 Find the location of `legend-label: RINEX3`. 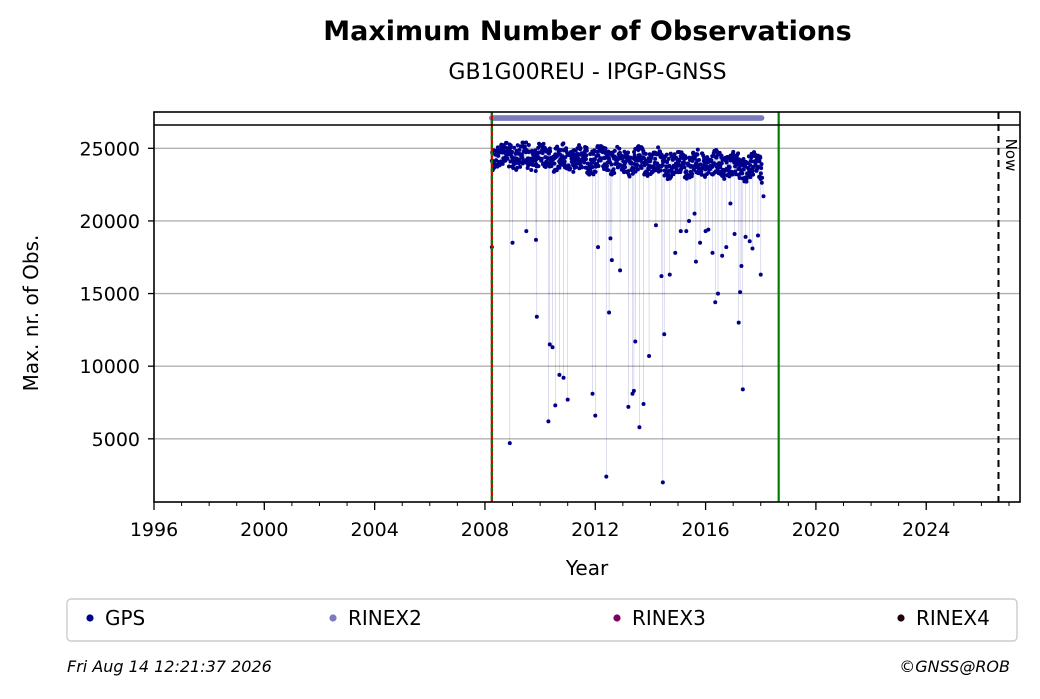

legend-label: RINEX3 is located at coordinates (669, 618).